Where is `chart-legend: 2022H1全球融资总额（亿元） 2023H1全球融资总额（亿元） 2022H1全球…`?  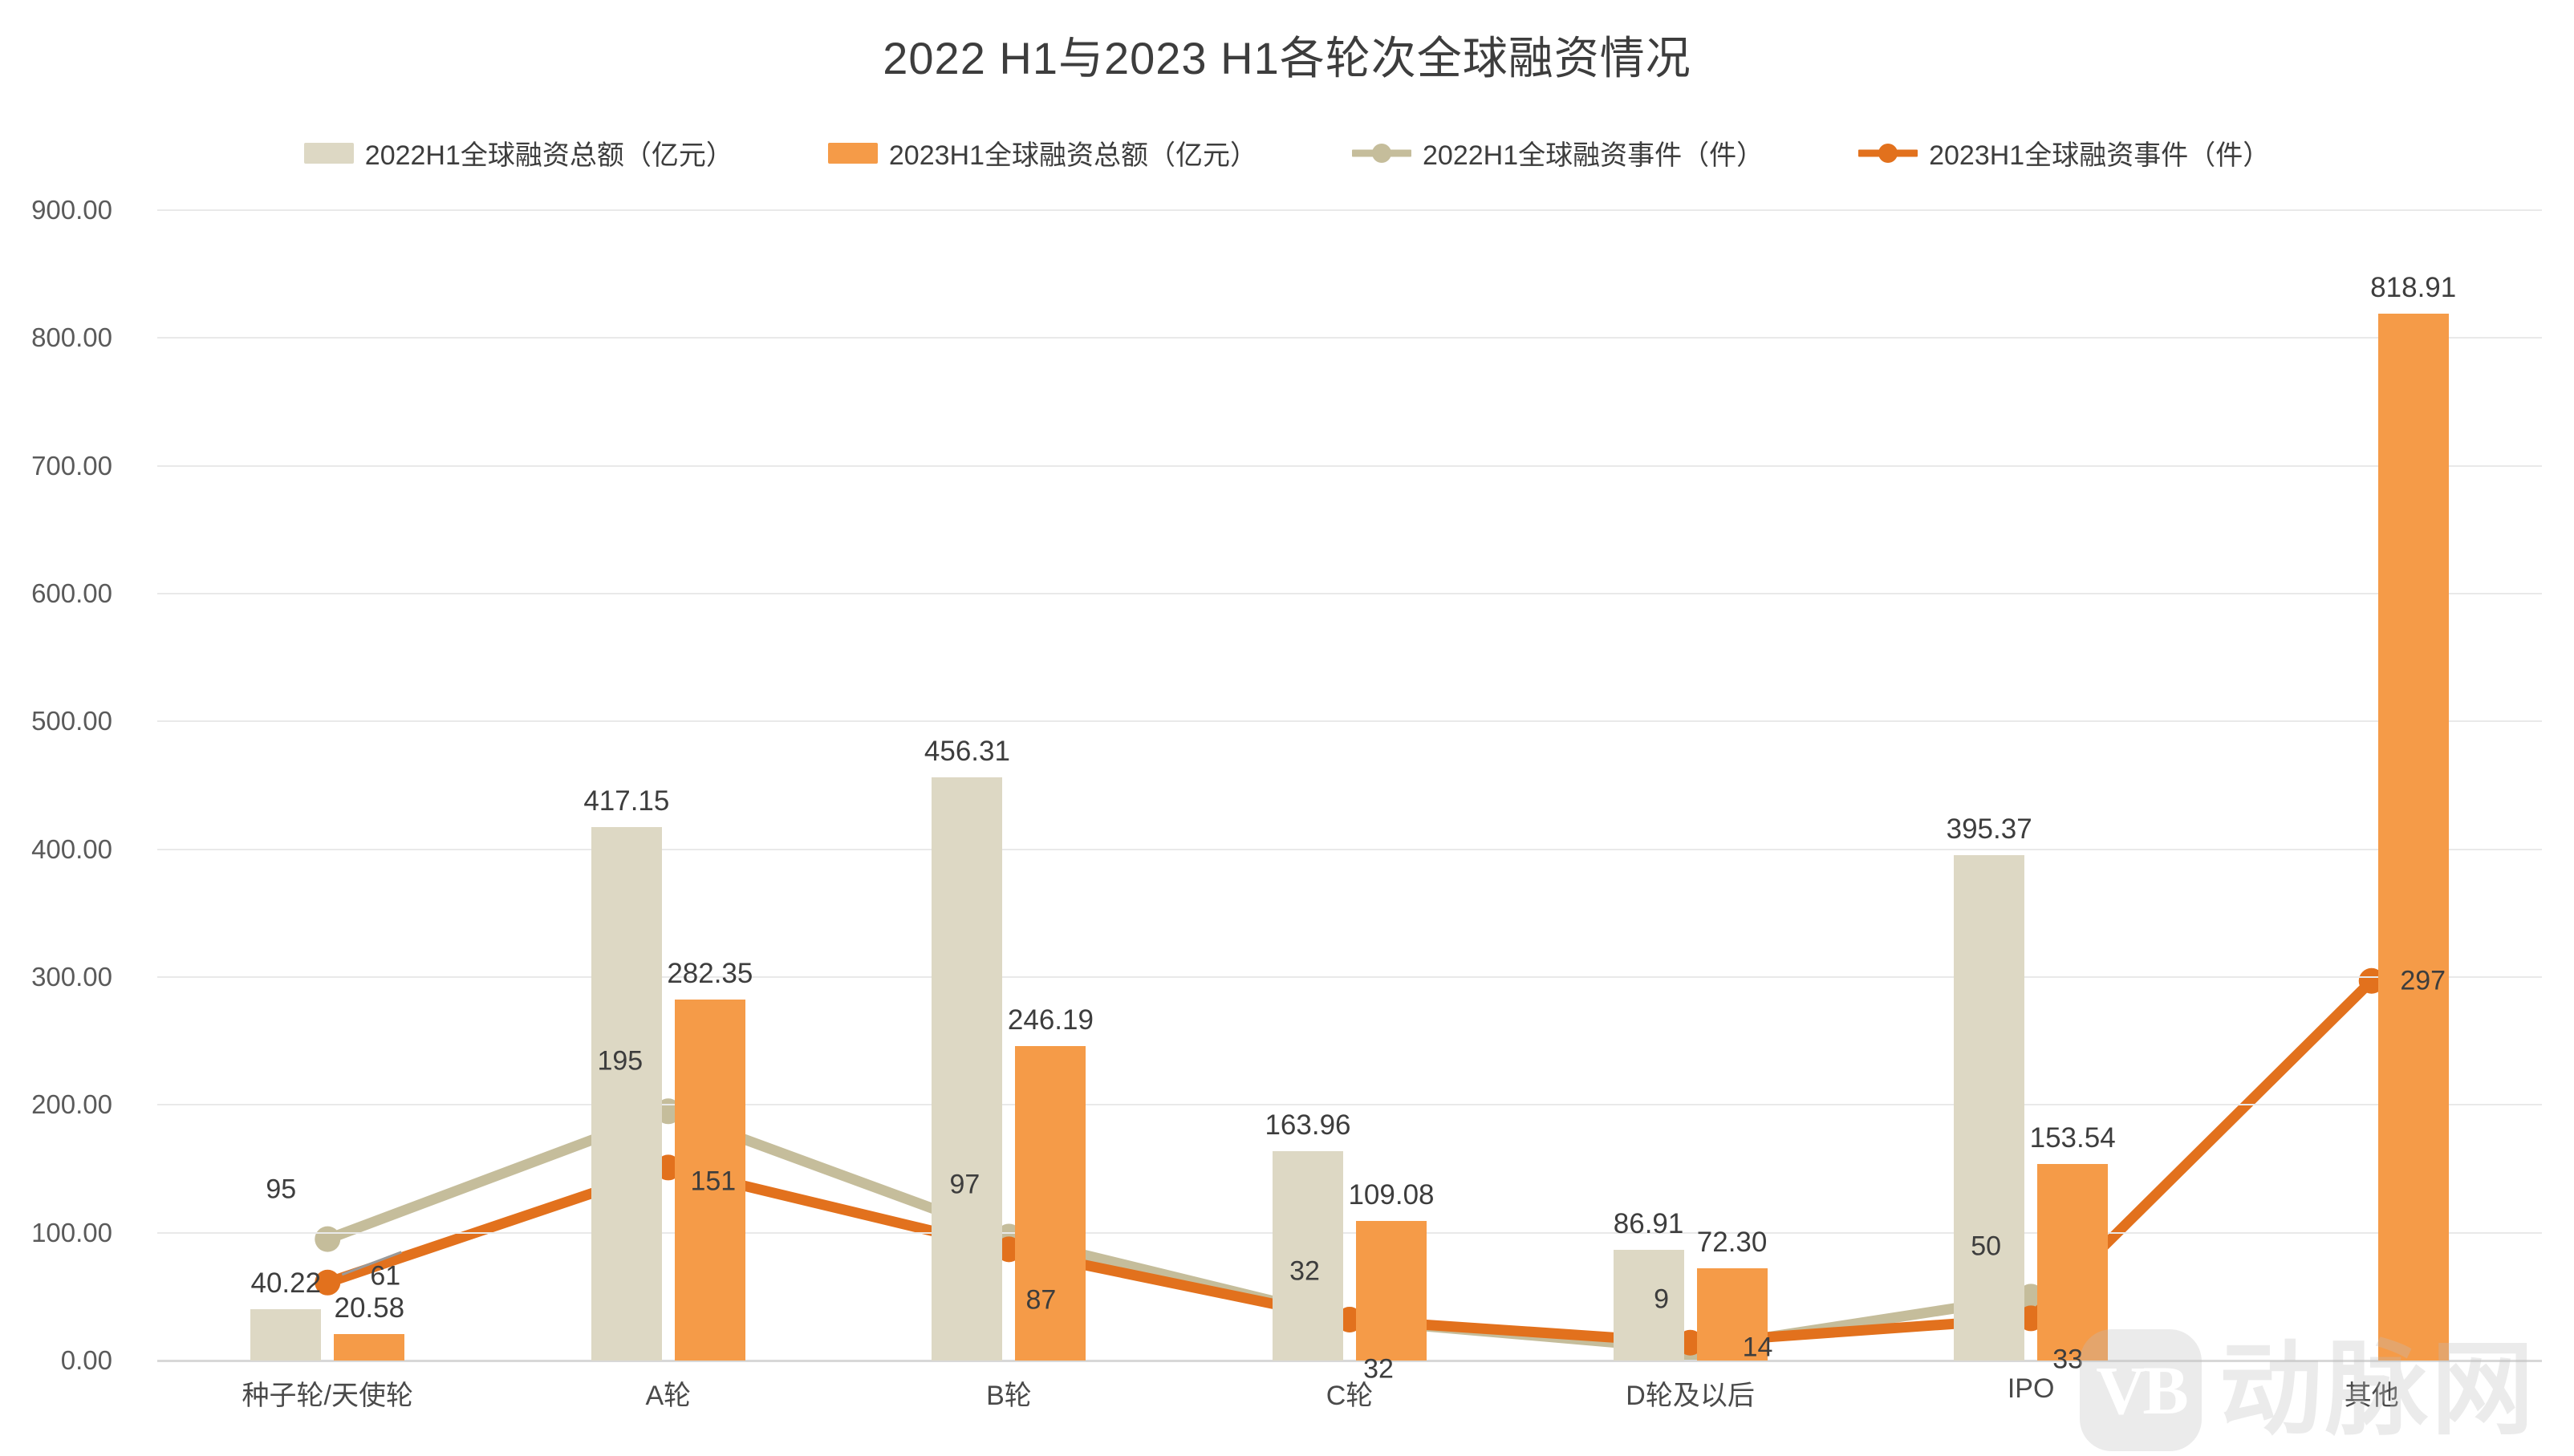 chart-legend: 2022H1全球融资总额（亿元） 2023H1全球融资总额（亿元） 2022H1全球… is located at coordinates (1287, 152).